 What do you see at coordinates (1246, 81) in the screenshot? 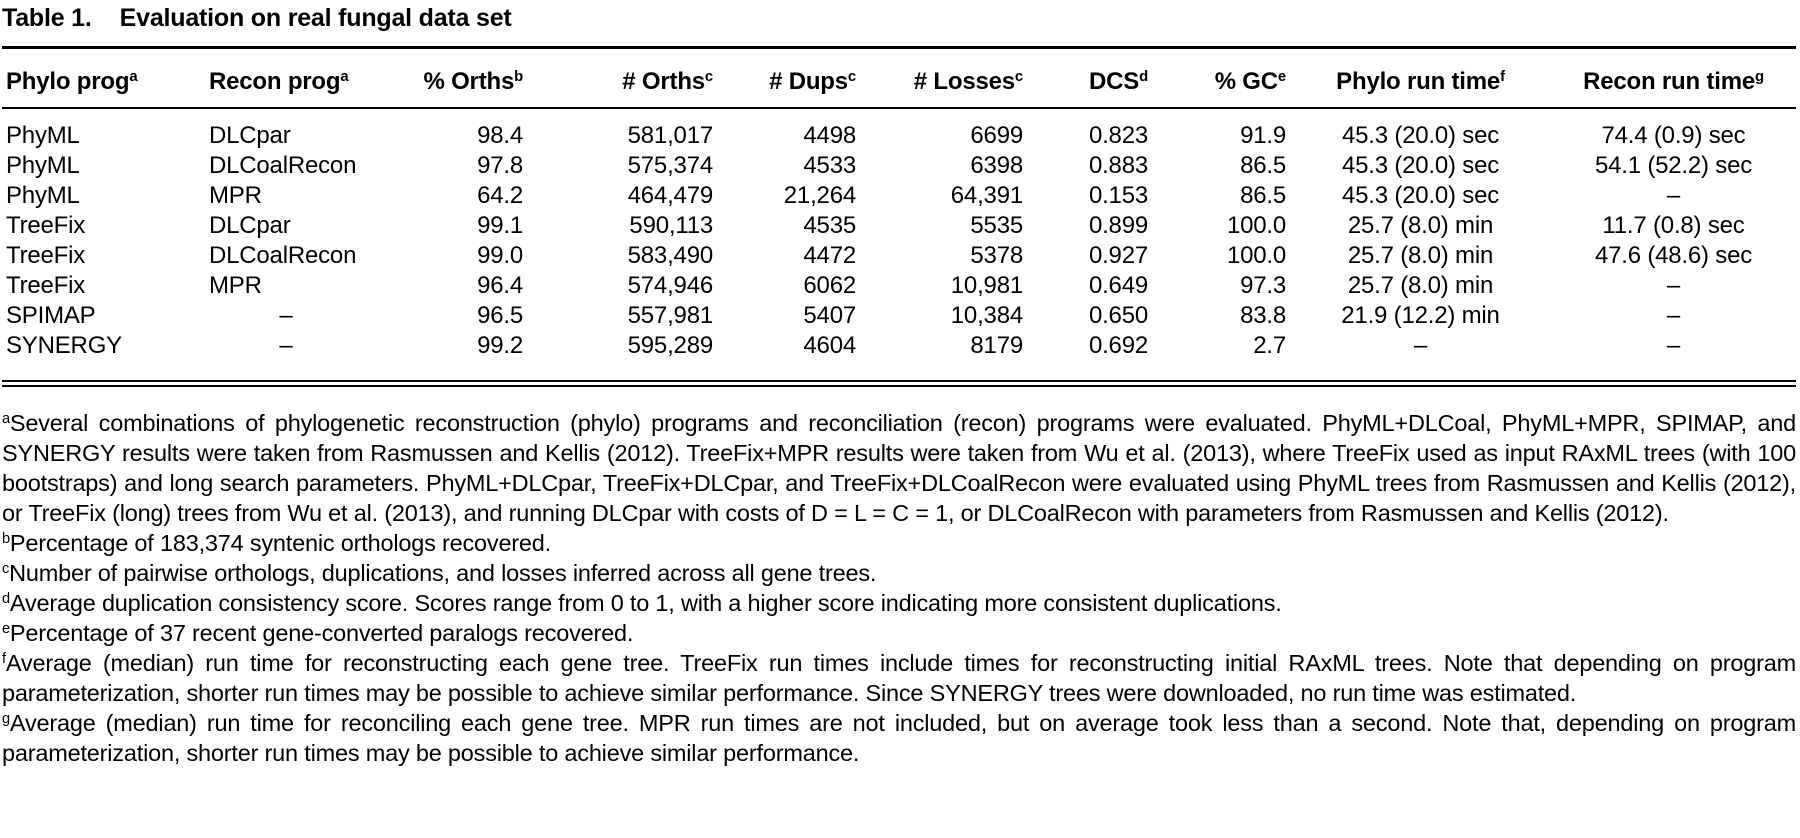
I see `column-header-label: % GC` at bounding box center [1246, 81].